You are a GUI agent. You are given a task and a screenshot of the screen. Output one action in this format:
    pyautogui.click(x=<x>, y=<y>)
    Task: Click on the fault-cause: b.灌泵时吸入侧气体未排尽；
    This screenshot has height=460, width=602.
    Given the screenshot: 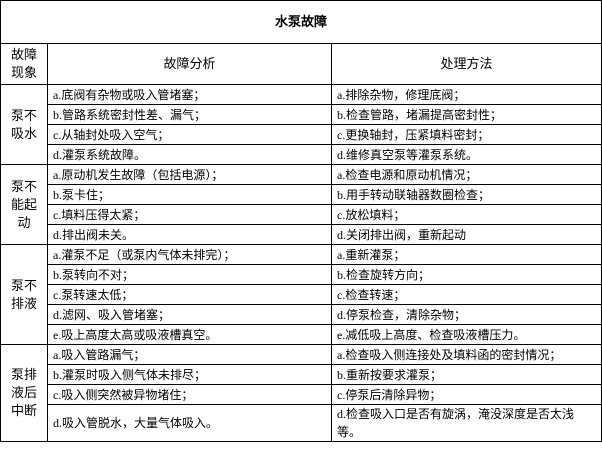 What is the action you would take?
    pyautogui.click(x=189, y=374)
    